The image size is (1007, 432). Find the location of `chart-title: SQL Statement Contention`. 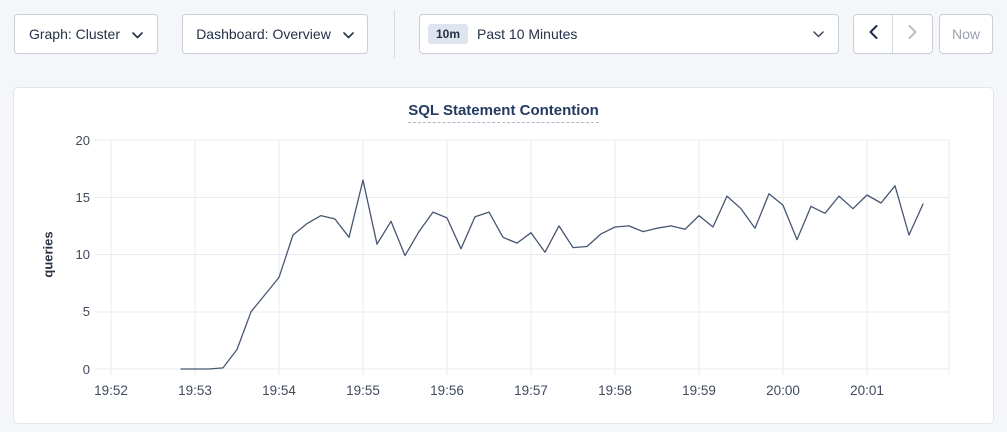

chart-title: SQL Statement Contention is located at coordinates (503, 112).